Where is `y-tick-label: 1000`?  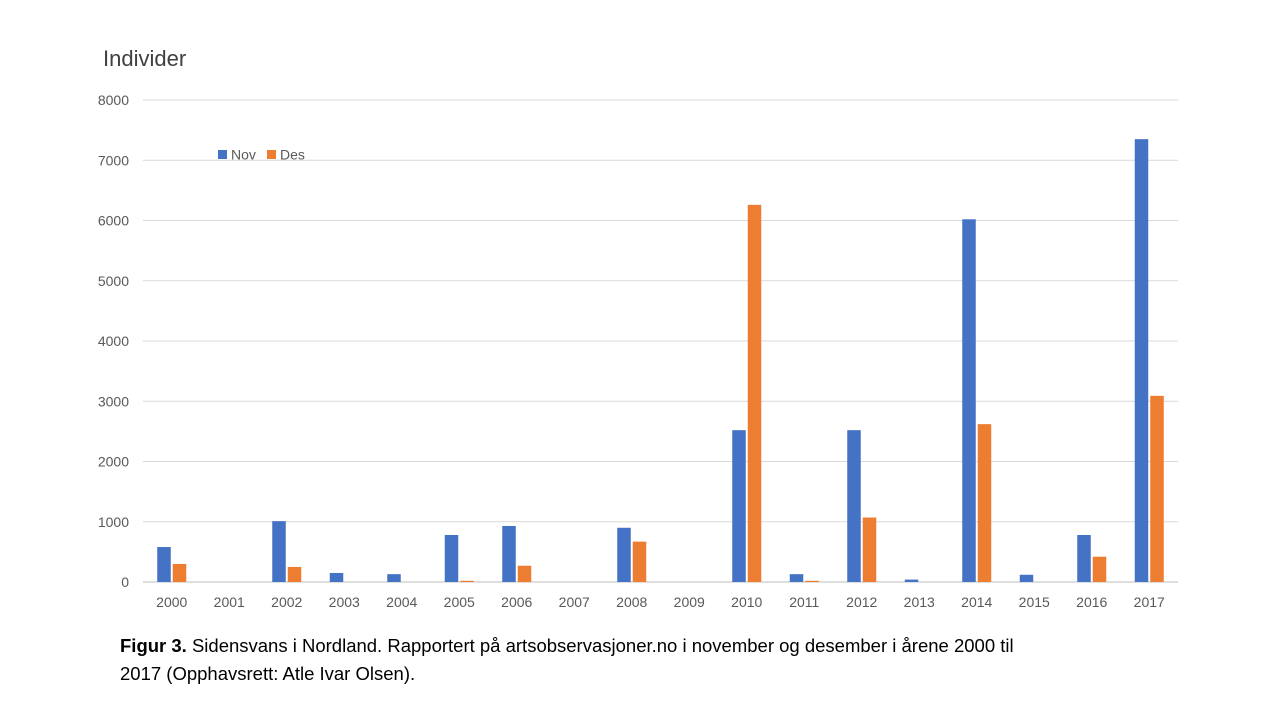 y-tick-label: 1000 is located at coordinates (113, 522).